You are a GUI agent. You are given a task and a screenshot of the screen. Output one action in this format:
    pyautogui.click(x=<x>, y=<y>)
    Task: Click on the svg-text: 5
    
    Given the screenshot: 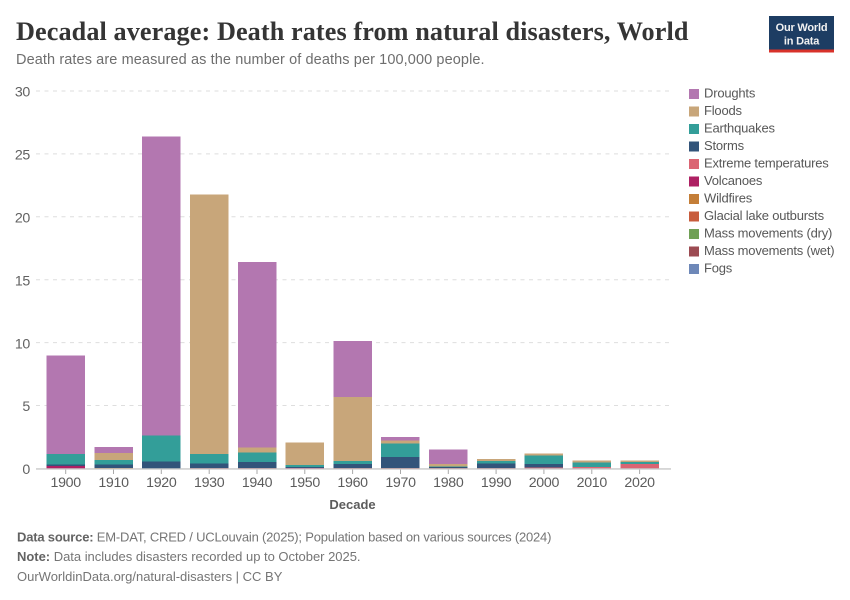 What is the action you would take?
    pyautogui.click(x=26, y=407)
    